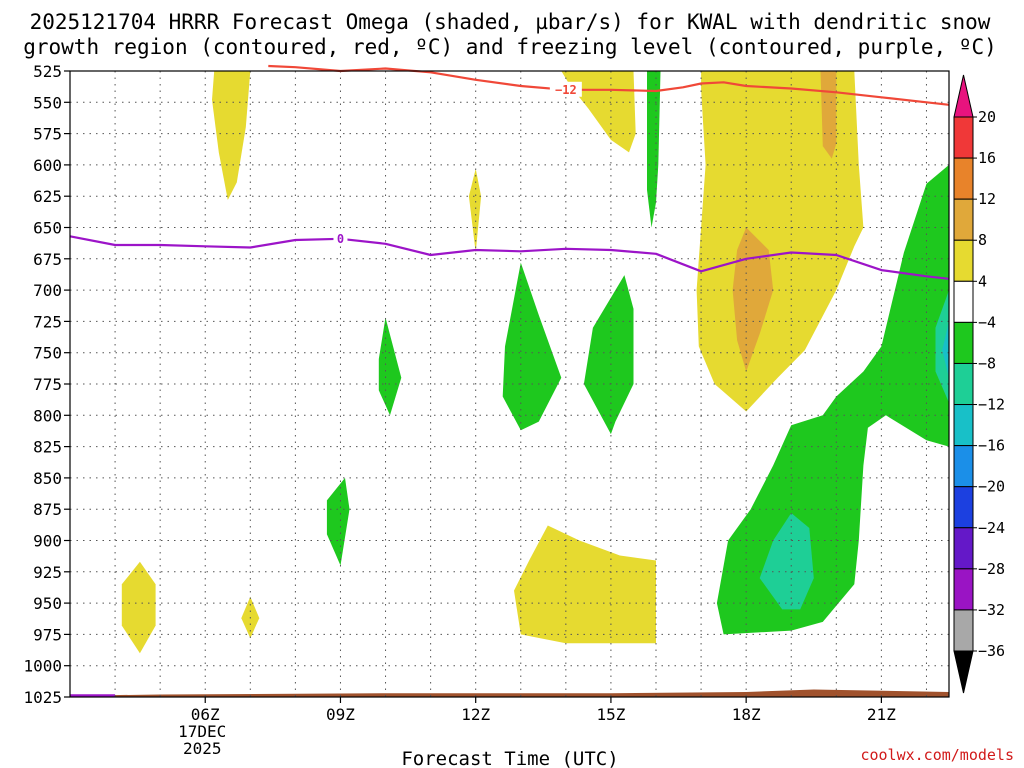  I want to click on colorbar-label: 12, so click(987, 199).